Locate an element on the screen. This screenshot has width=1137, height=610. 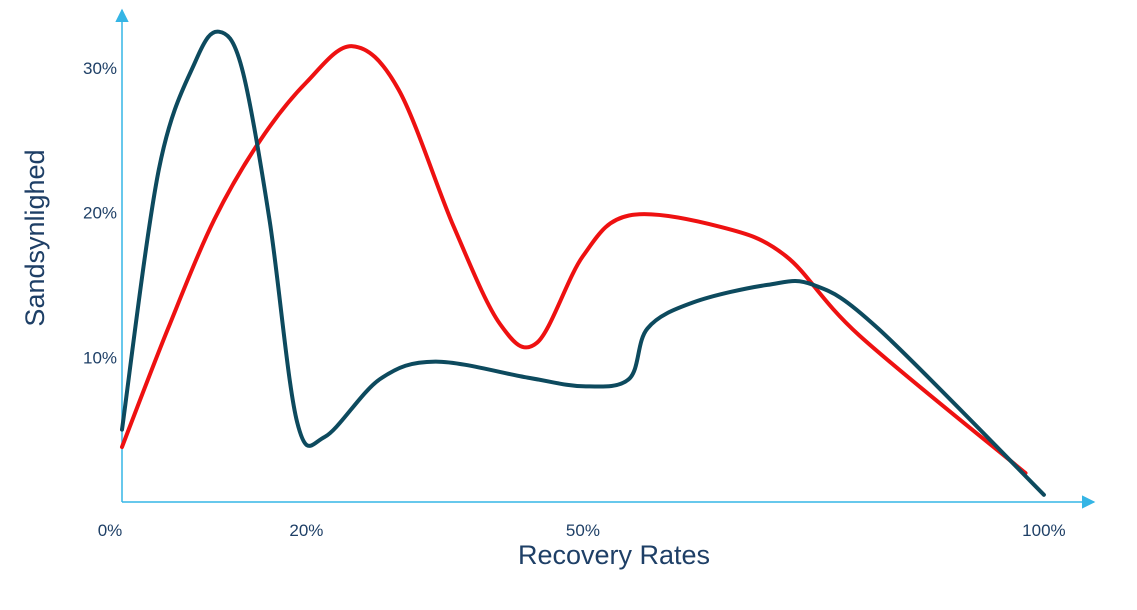
x-tick-label: 20% is located at coordinates (306, 530).